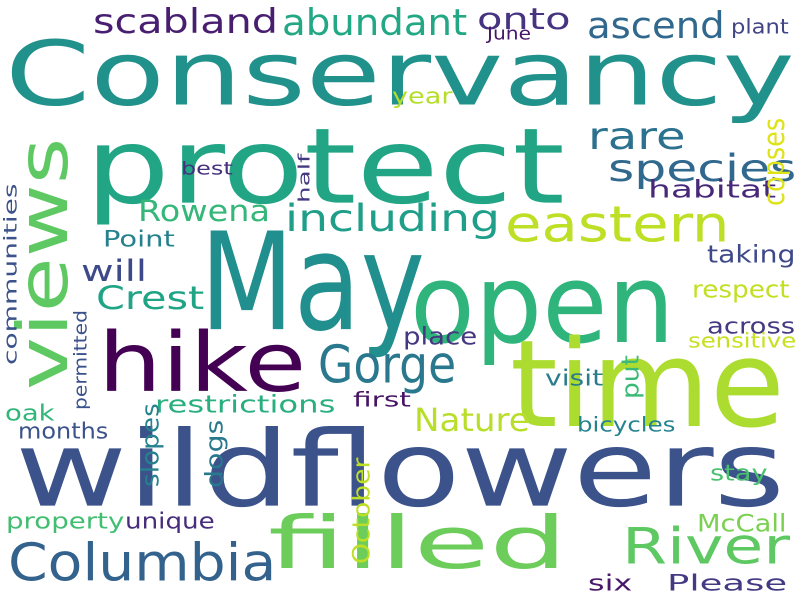 The width and height of the screenshot is (800, 600). I want to click on word-onto: onto, so click(524, 19).